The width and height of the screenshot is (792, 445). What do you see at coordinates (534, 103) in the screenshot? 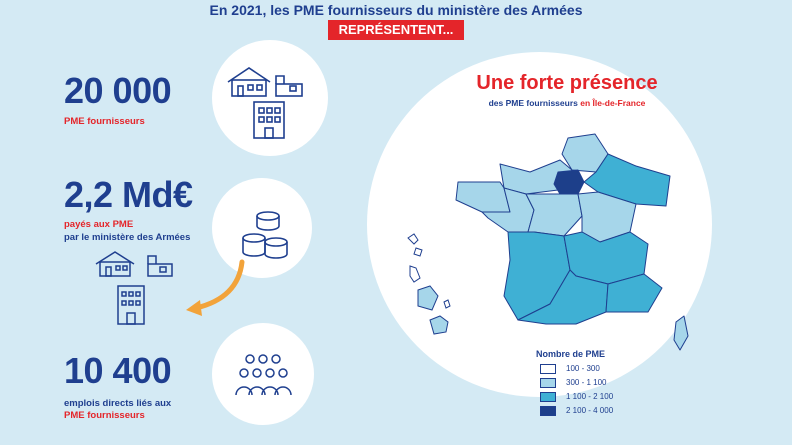
I see `map-subtitle-prefix: des PME fournisseurs` at bounding box center [534, 103].